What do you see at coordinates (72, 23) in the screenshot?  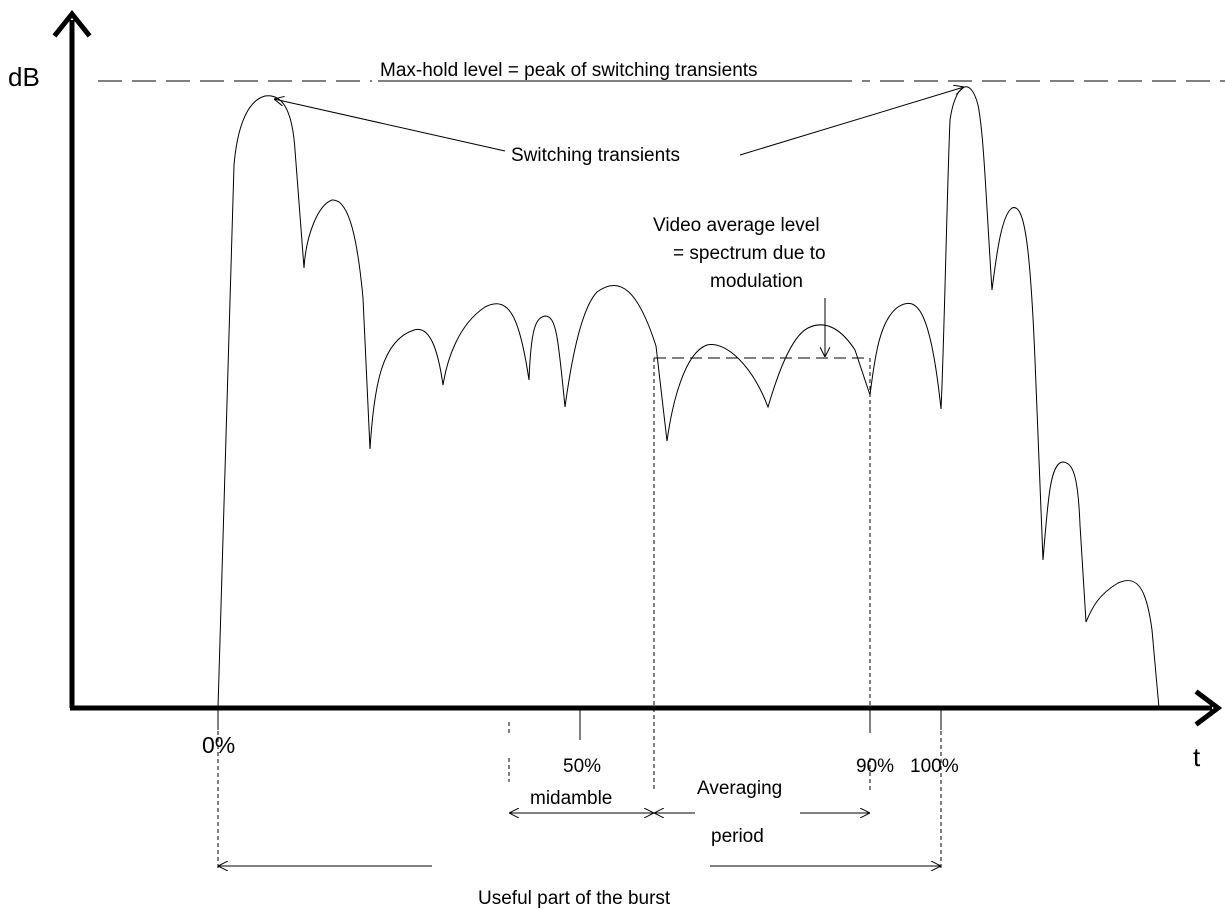 I see `y-axis-arrowhead` at bounding box center [72, 23].